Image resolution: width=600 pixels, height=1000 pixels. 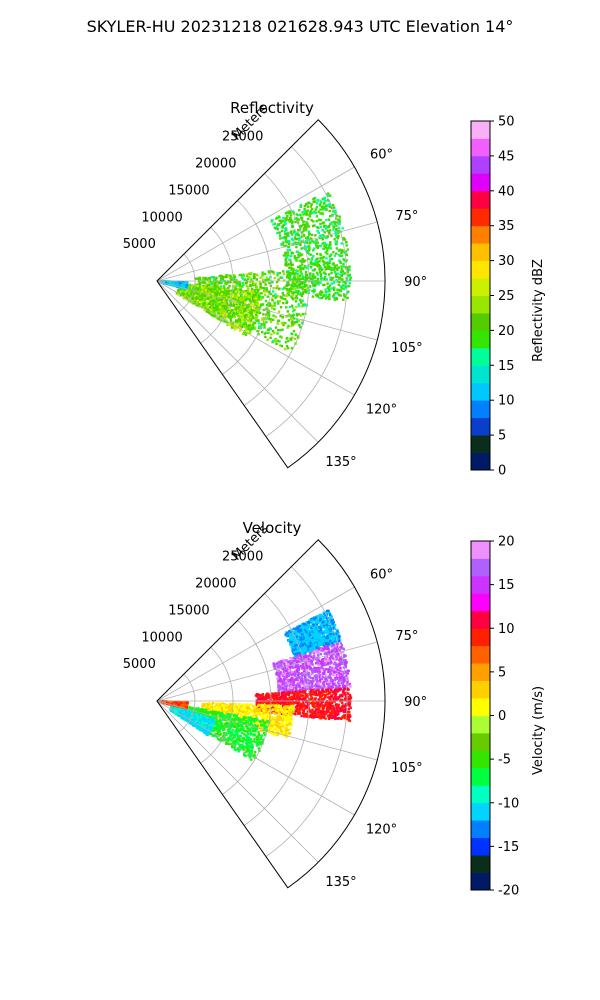 I want to click on azimuth-spoke, so click(x=237, y=361).